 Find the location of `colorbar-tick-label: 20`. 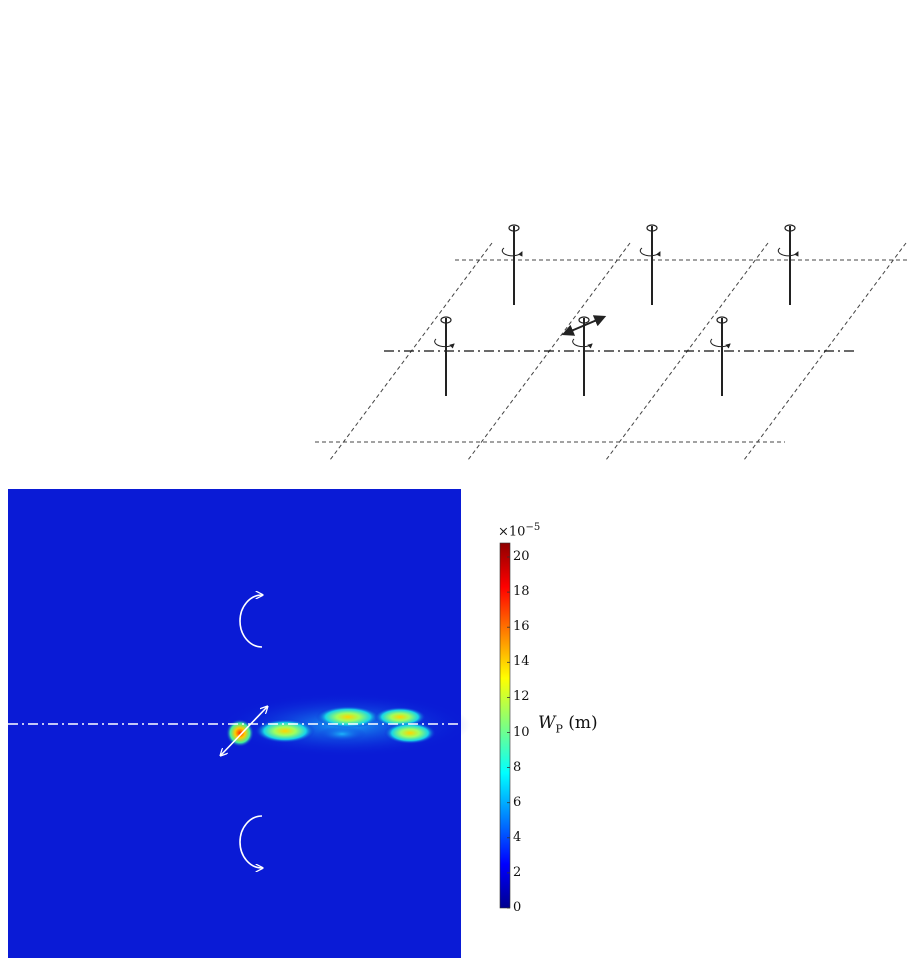

colorbar-tick-label: 20 is located at coordinates (521, 556).